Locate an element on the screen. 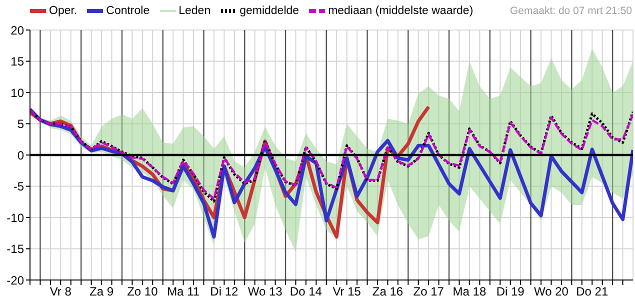 The width and height of the screenshot is (635, 300). y-tick-label: -10 is located at coordinates (15, 217).